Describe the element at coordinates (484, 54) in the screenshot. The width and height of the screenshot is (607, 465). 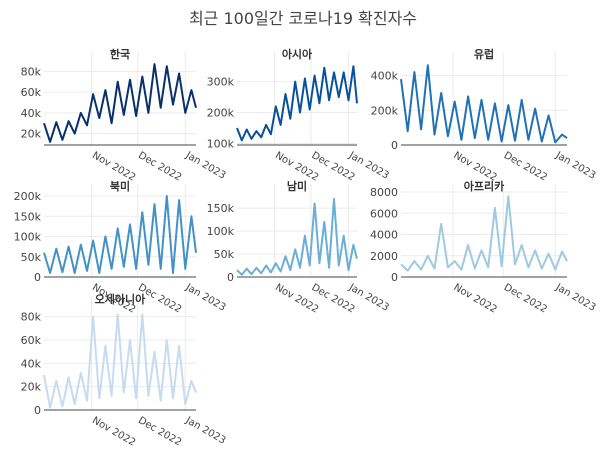
I see `panel-title: 유럽` at that location.